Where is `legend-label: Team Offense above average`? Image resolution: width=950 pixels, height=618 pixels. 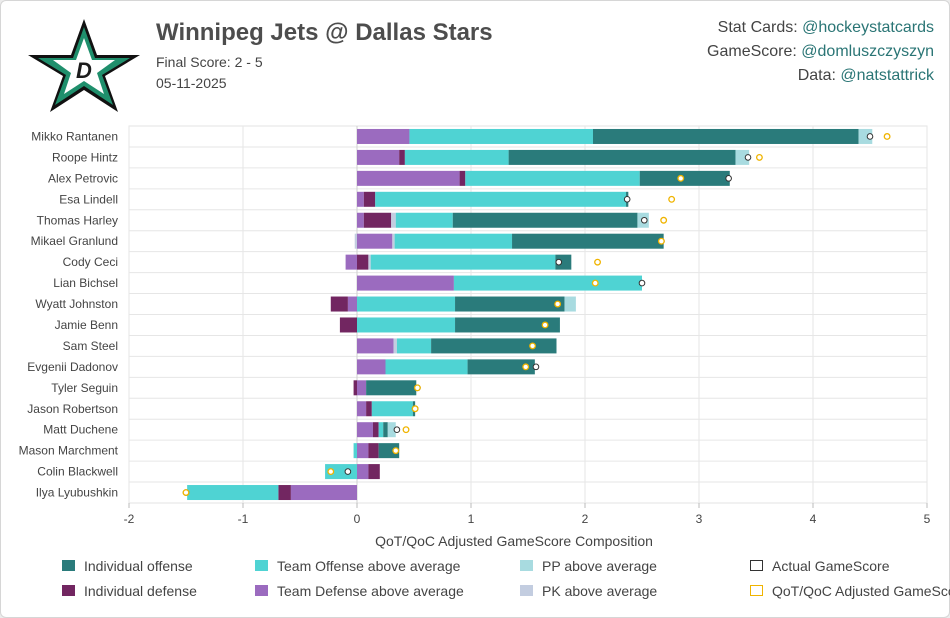
legend-label: Team Offense above average is located at coordinates (369, 566).